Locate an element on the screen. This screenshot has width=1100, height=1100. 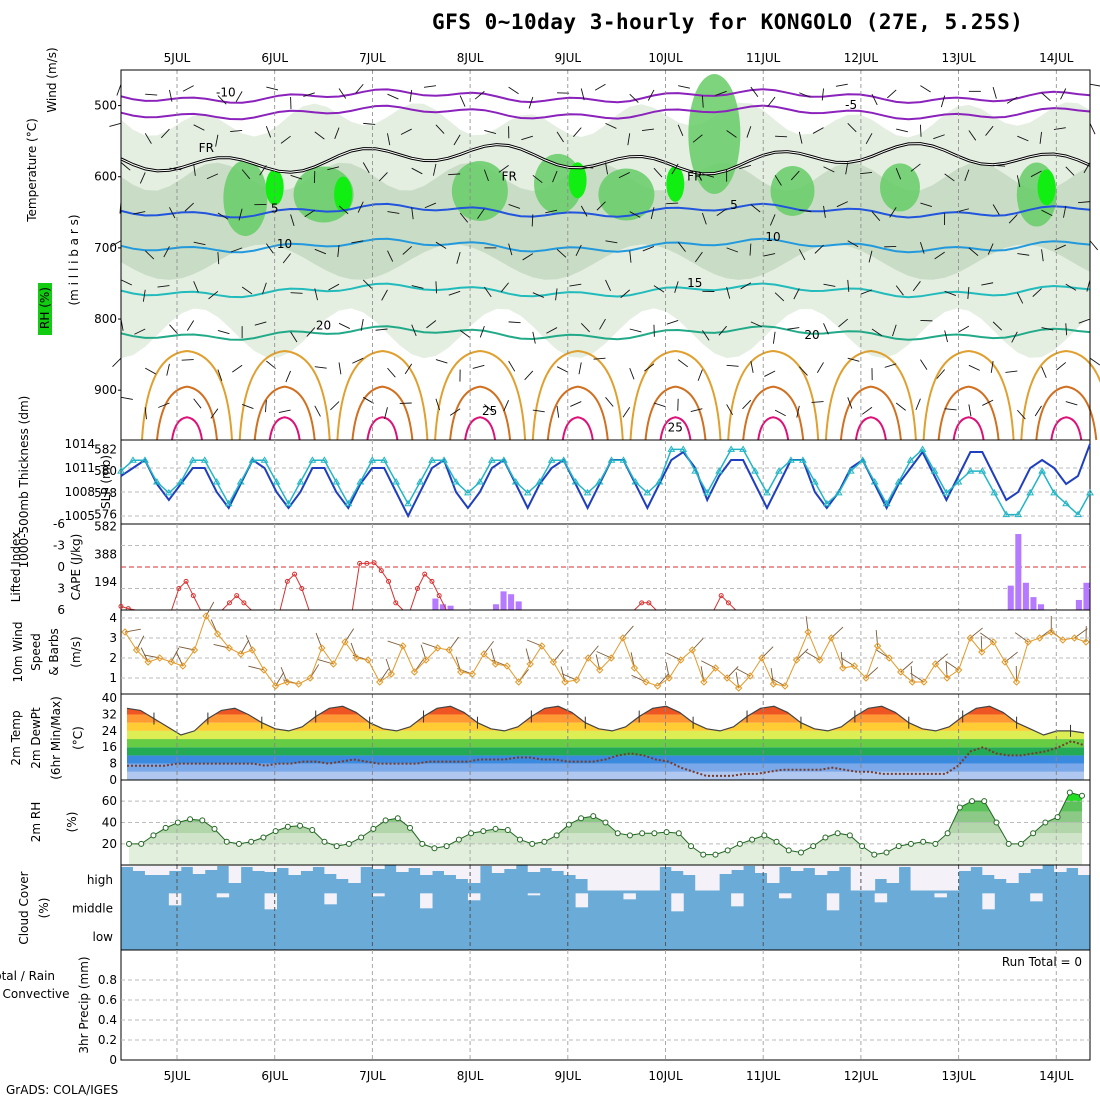
isotherm-line is located at coordinates (605, 290).